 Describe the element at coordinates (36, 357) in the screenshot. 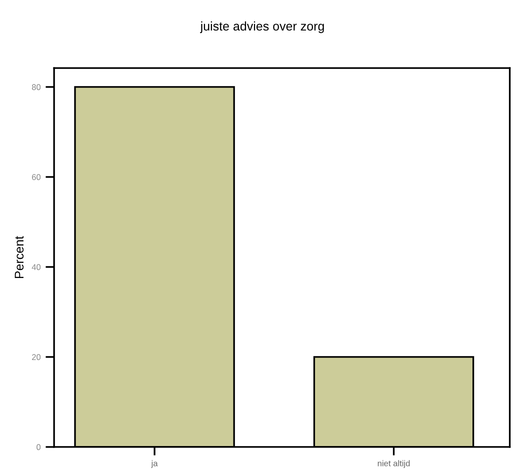

I see `y-tick-label: 20` at that location.